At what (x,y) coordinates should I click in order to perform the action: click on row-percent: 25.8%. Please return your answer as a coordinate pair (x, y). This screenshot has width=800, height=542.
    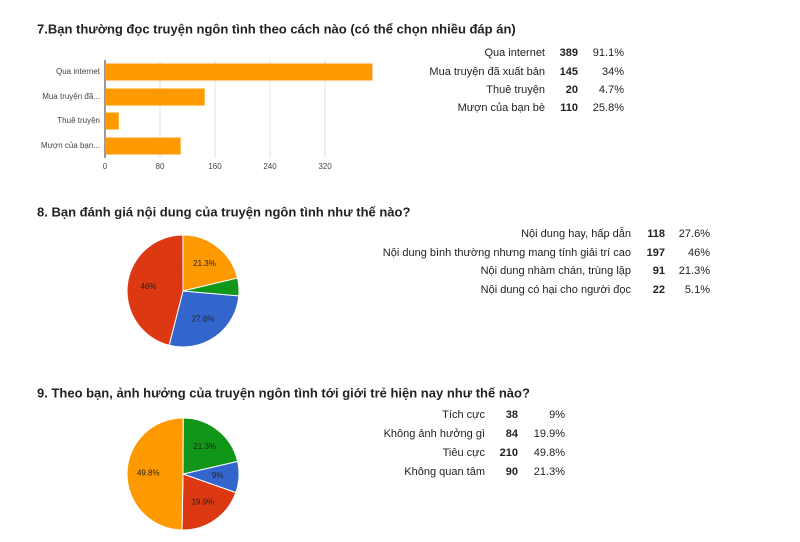
    Looking at the image, I should click on (608, 108).